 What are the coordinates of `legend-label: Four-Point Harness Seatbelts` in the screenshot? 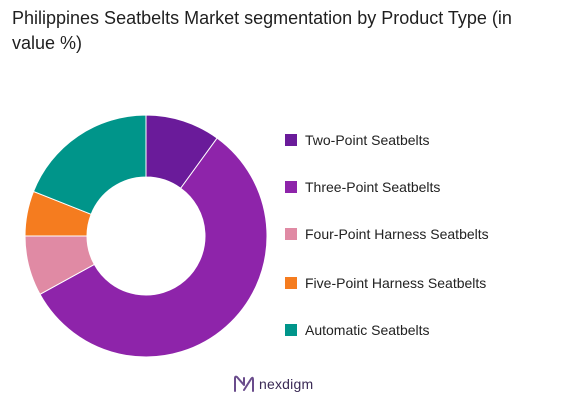 It's located at (397, 234).